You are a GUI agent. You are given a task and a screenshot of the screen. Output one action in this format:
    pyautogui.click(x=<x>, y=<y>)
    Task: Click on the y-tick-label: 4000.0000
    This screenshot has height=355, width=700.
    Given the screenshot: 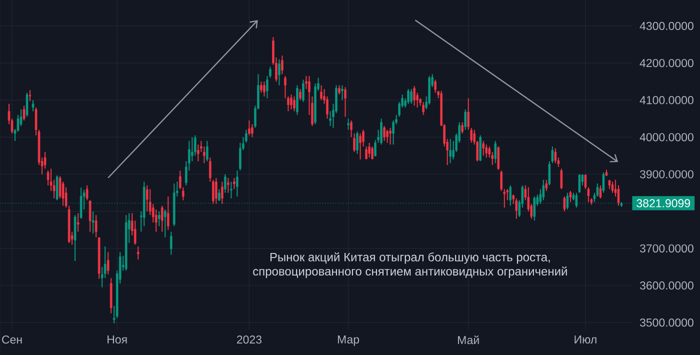 What is the action you would take?
    pyautogui.click(x=667, y=137)
    